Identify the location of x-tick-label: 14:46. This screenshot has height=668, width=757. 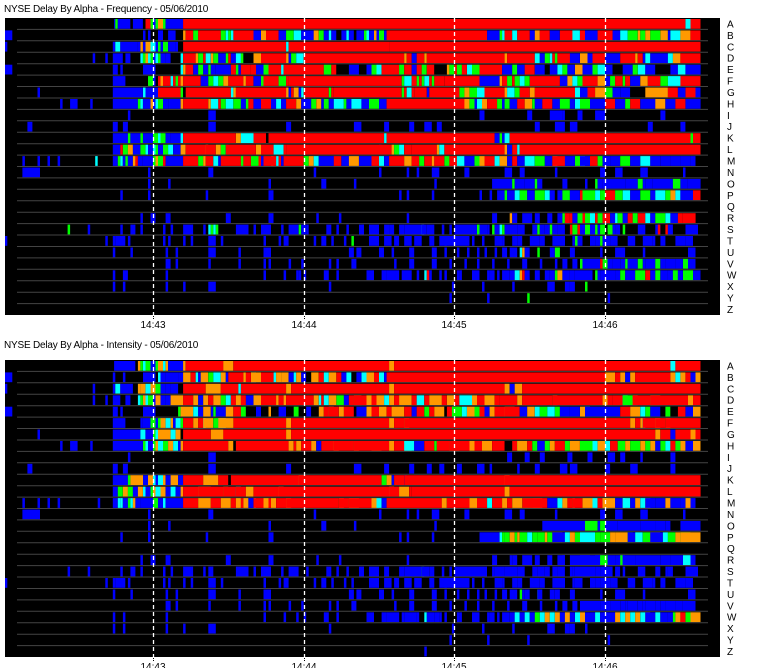
(604, 665).